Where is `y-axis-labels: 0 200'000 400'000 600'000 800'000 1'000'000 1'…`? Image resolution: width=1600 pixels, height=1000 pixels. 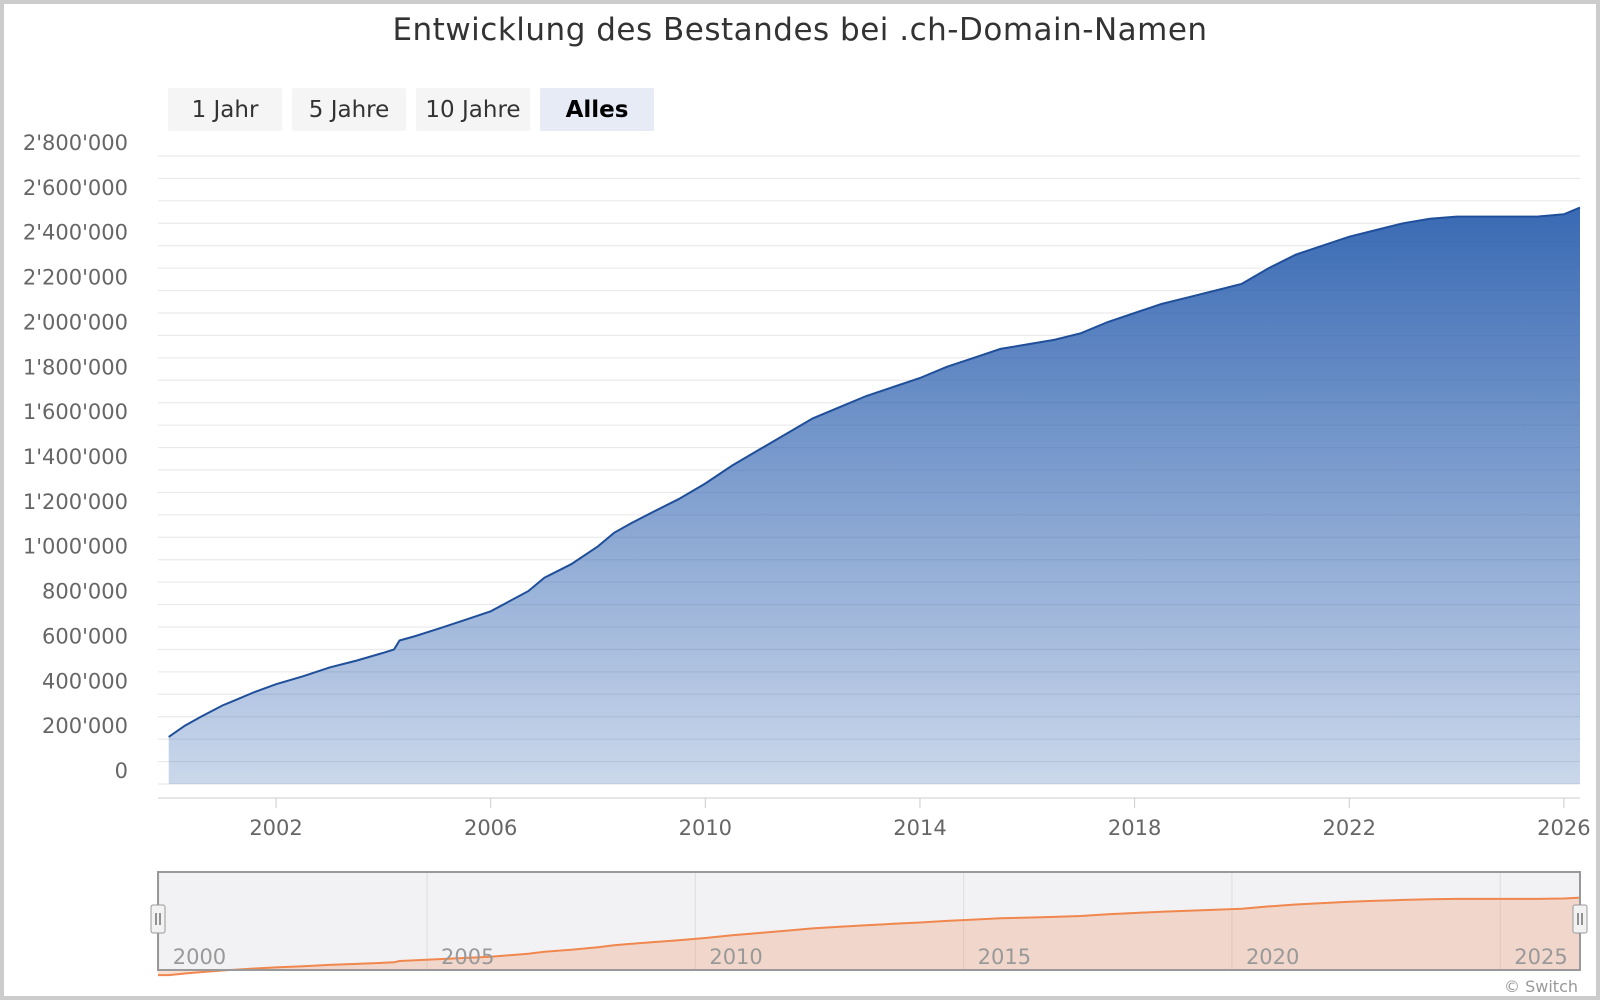
y-axis-labels: 0 200'000 400'000 600'000 800'000 1'000'000 1'… is located at coordinates (75, 457).